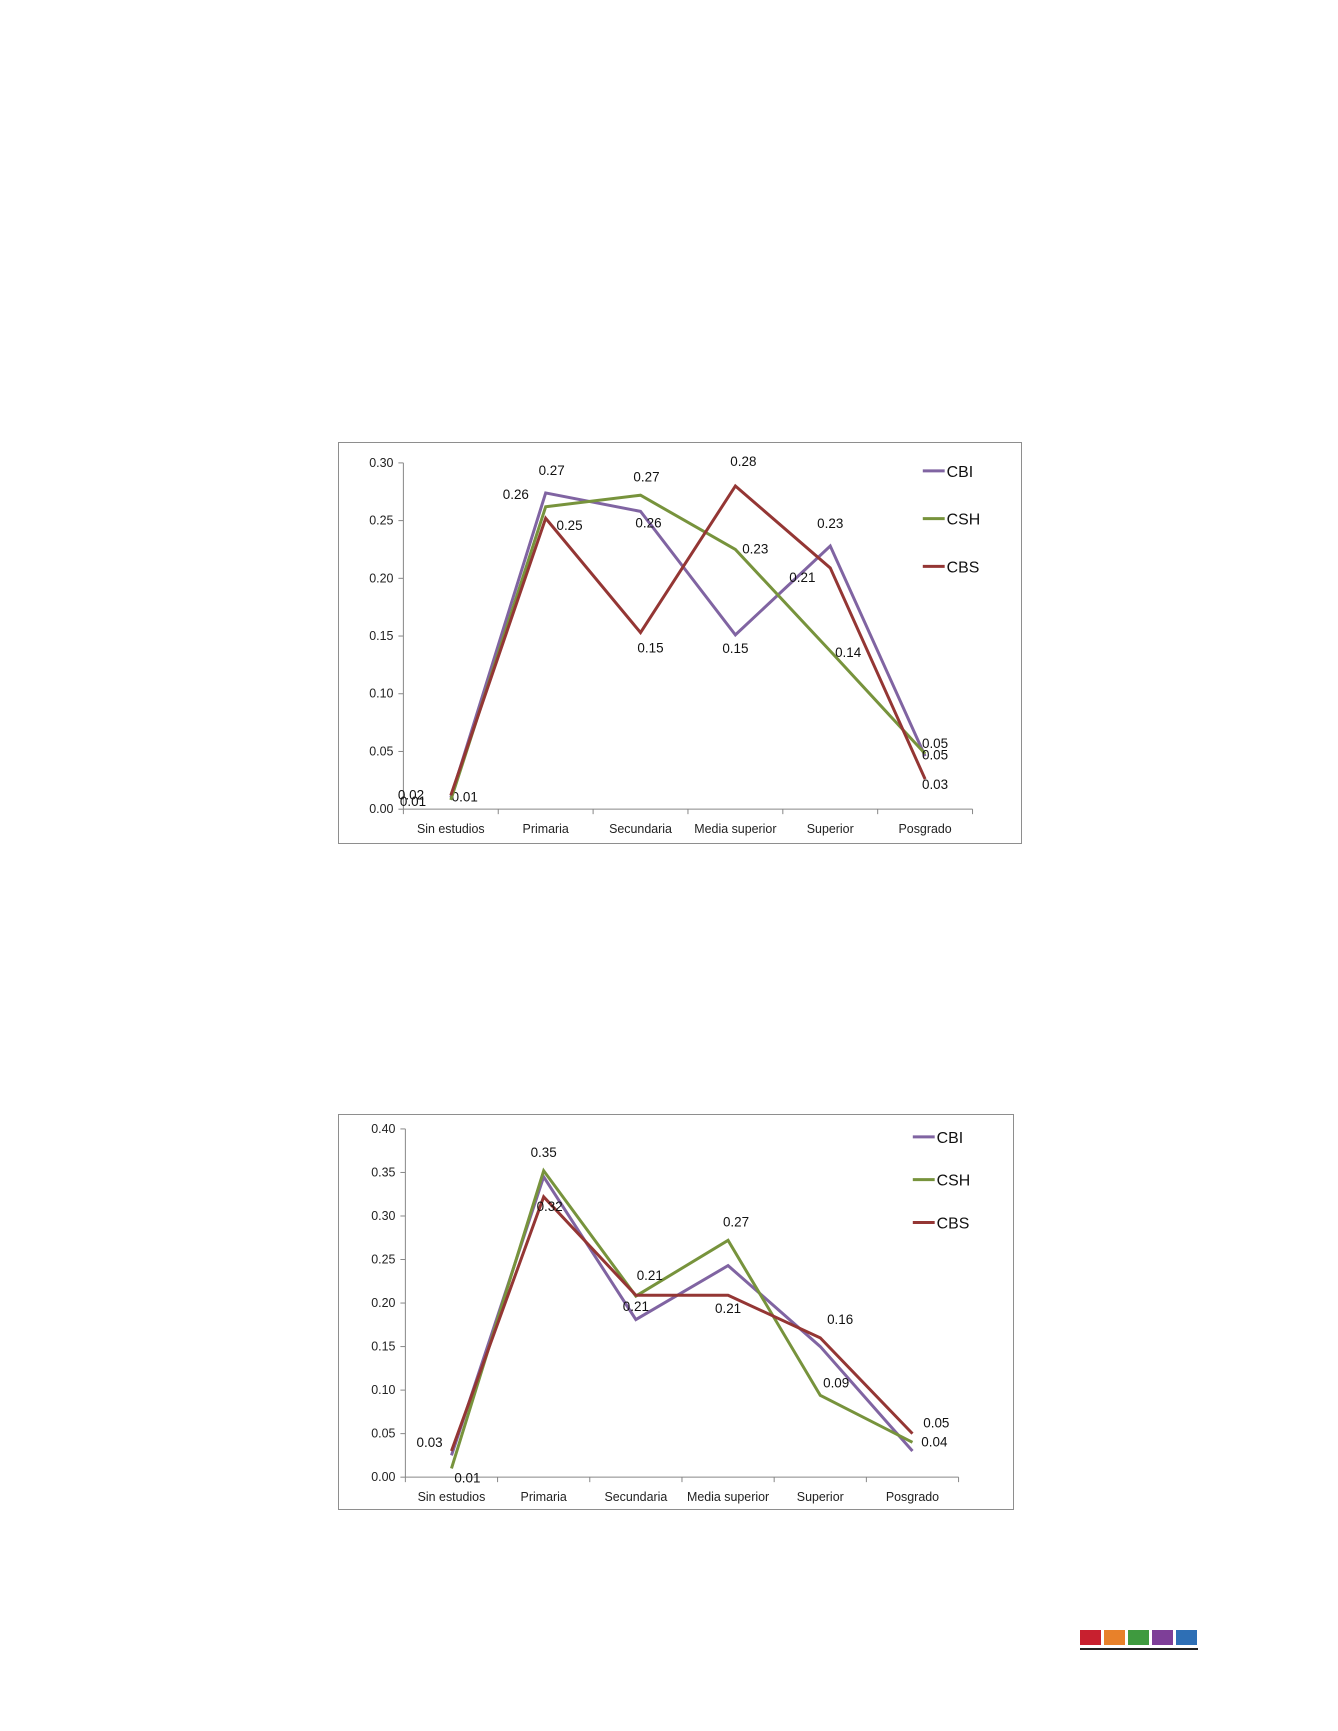 This screenshot has height=1731, width=1338. I want to click on data-label-csh: 0.09, so click(836, 1382).